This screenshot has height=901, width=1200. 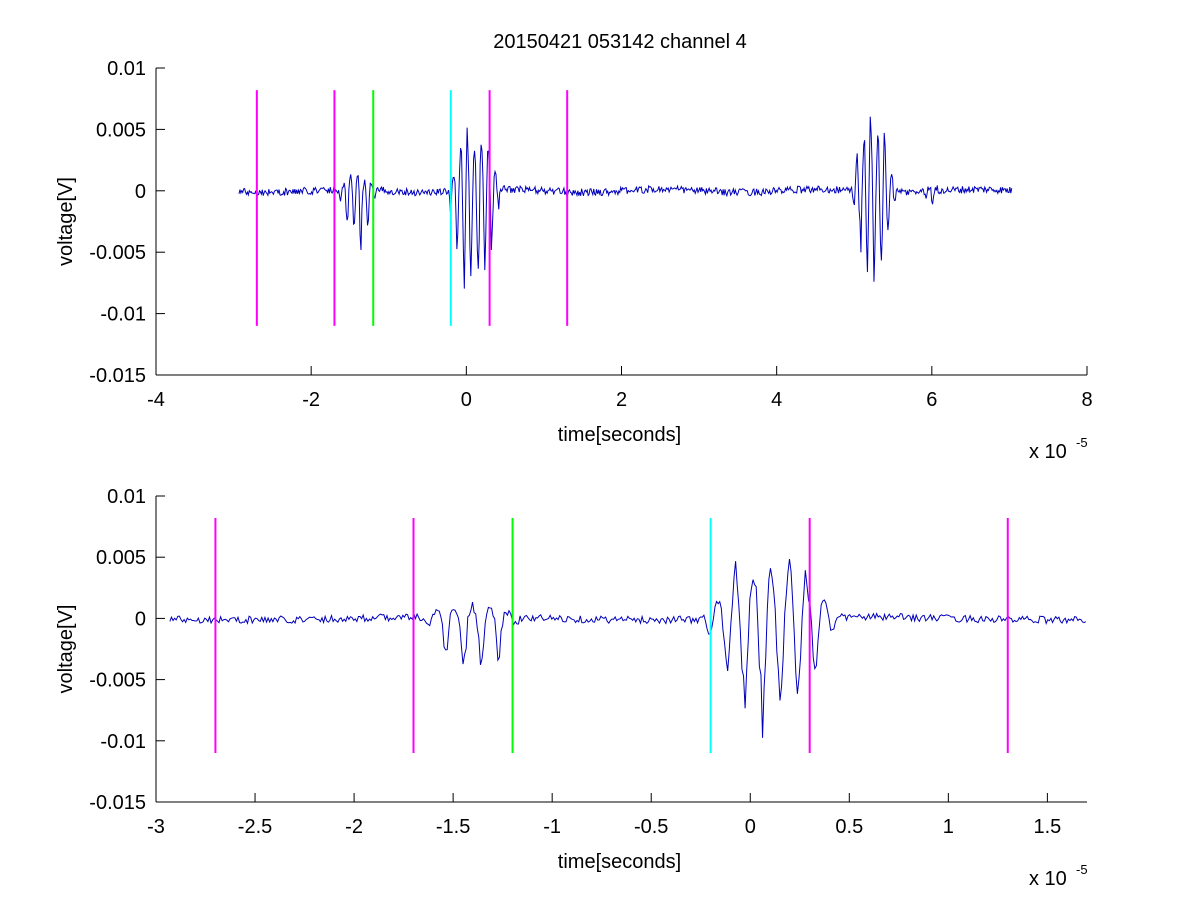 What do you see at coordinates (156, 827) in the screenshot?
I see `x-tick-label: -3` at bounding box center [156, 827].